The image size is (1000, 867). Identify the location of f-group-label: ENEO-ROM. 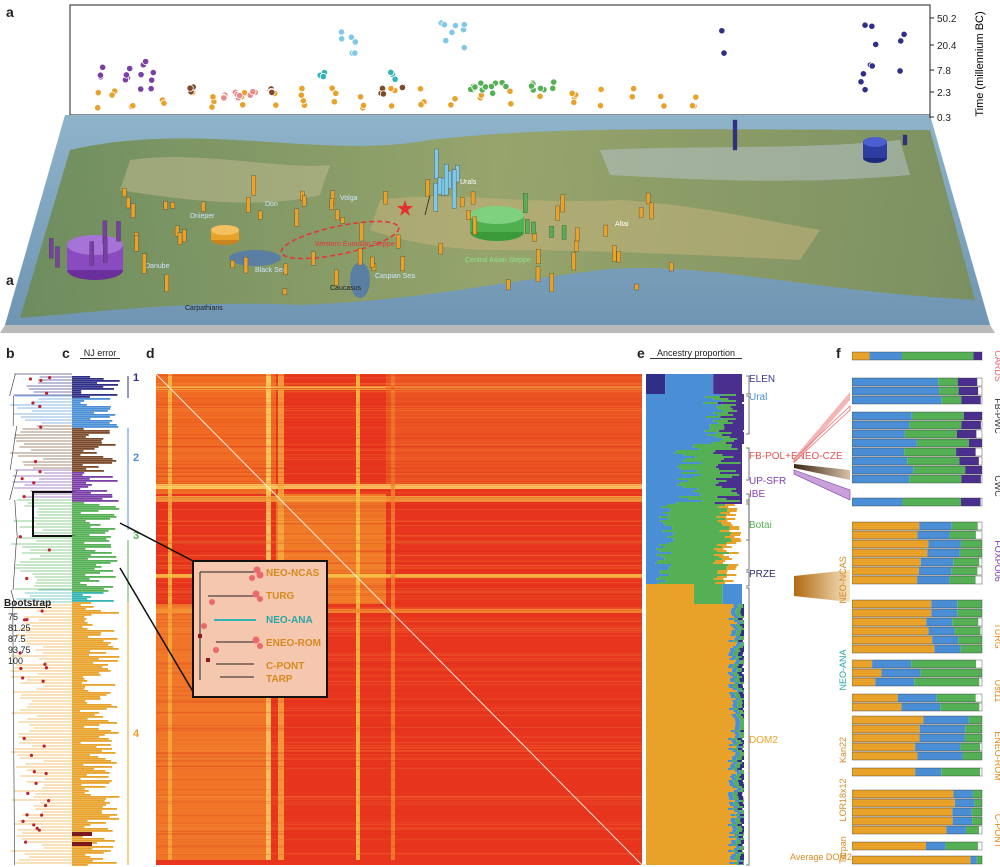
(996, 756).